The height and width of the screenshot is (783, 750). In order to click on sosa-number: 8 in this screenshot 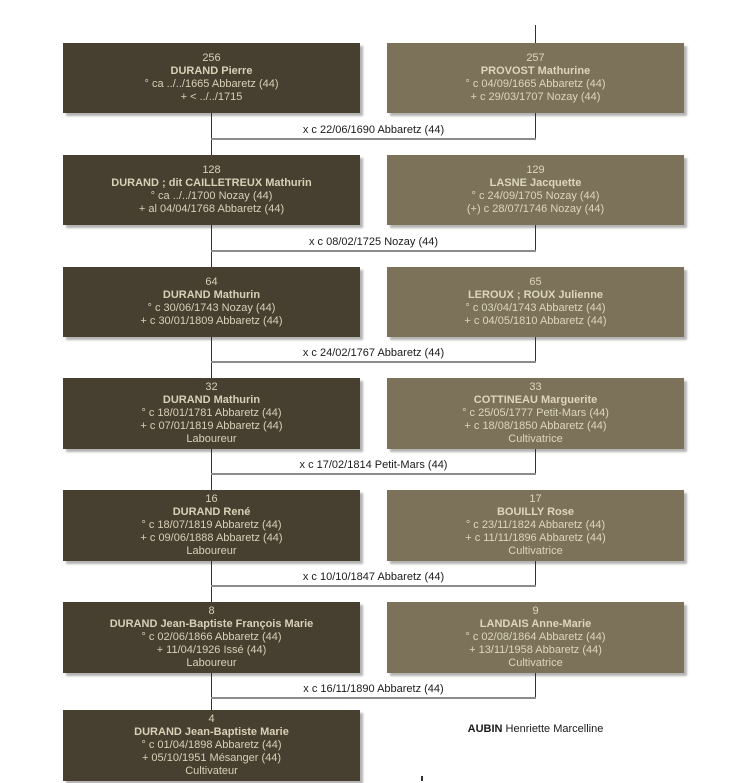, I will do `click(211, 611)`.